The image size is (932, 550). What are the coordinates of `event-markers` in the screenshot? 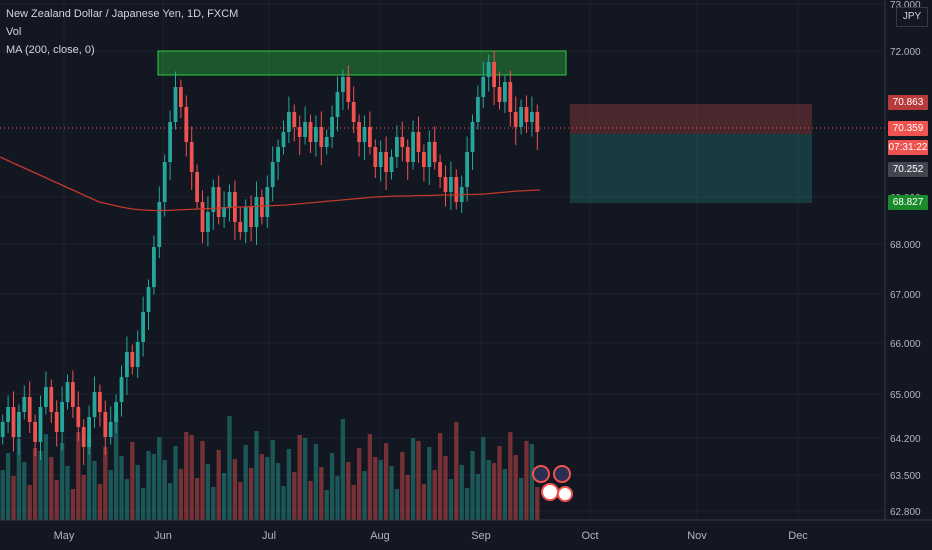 It's located at (552, 483).